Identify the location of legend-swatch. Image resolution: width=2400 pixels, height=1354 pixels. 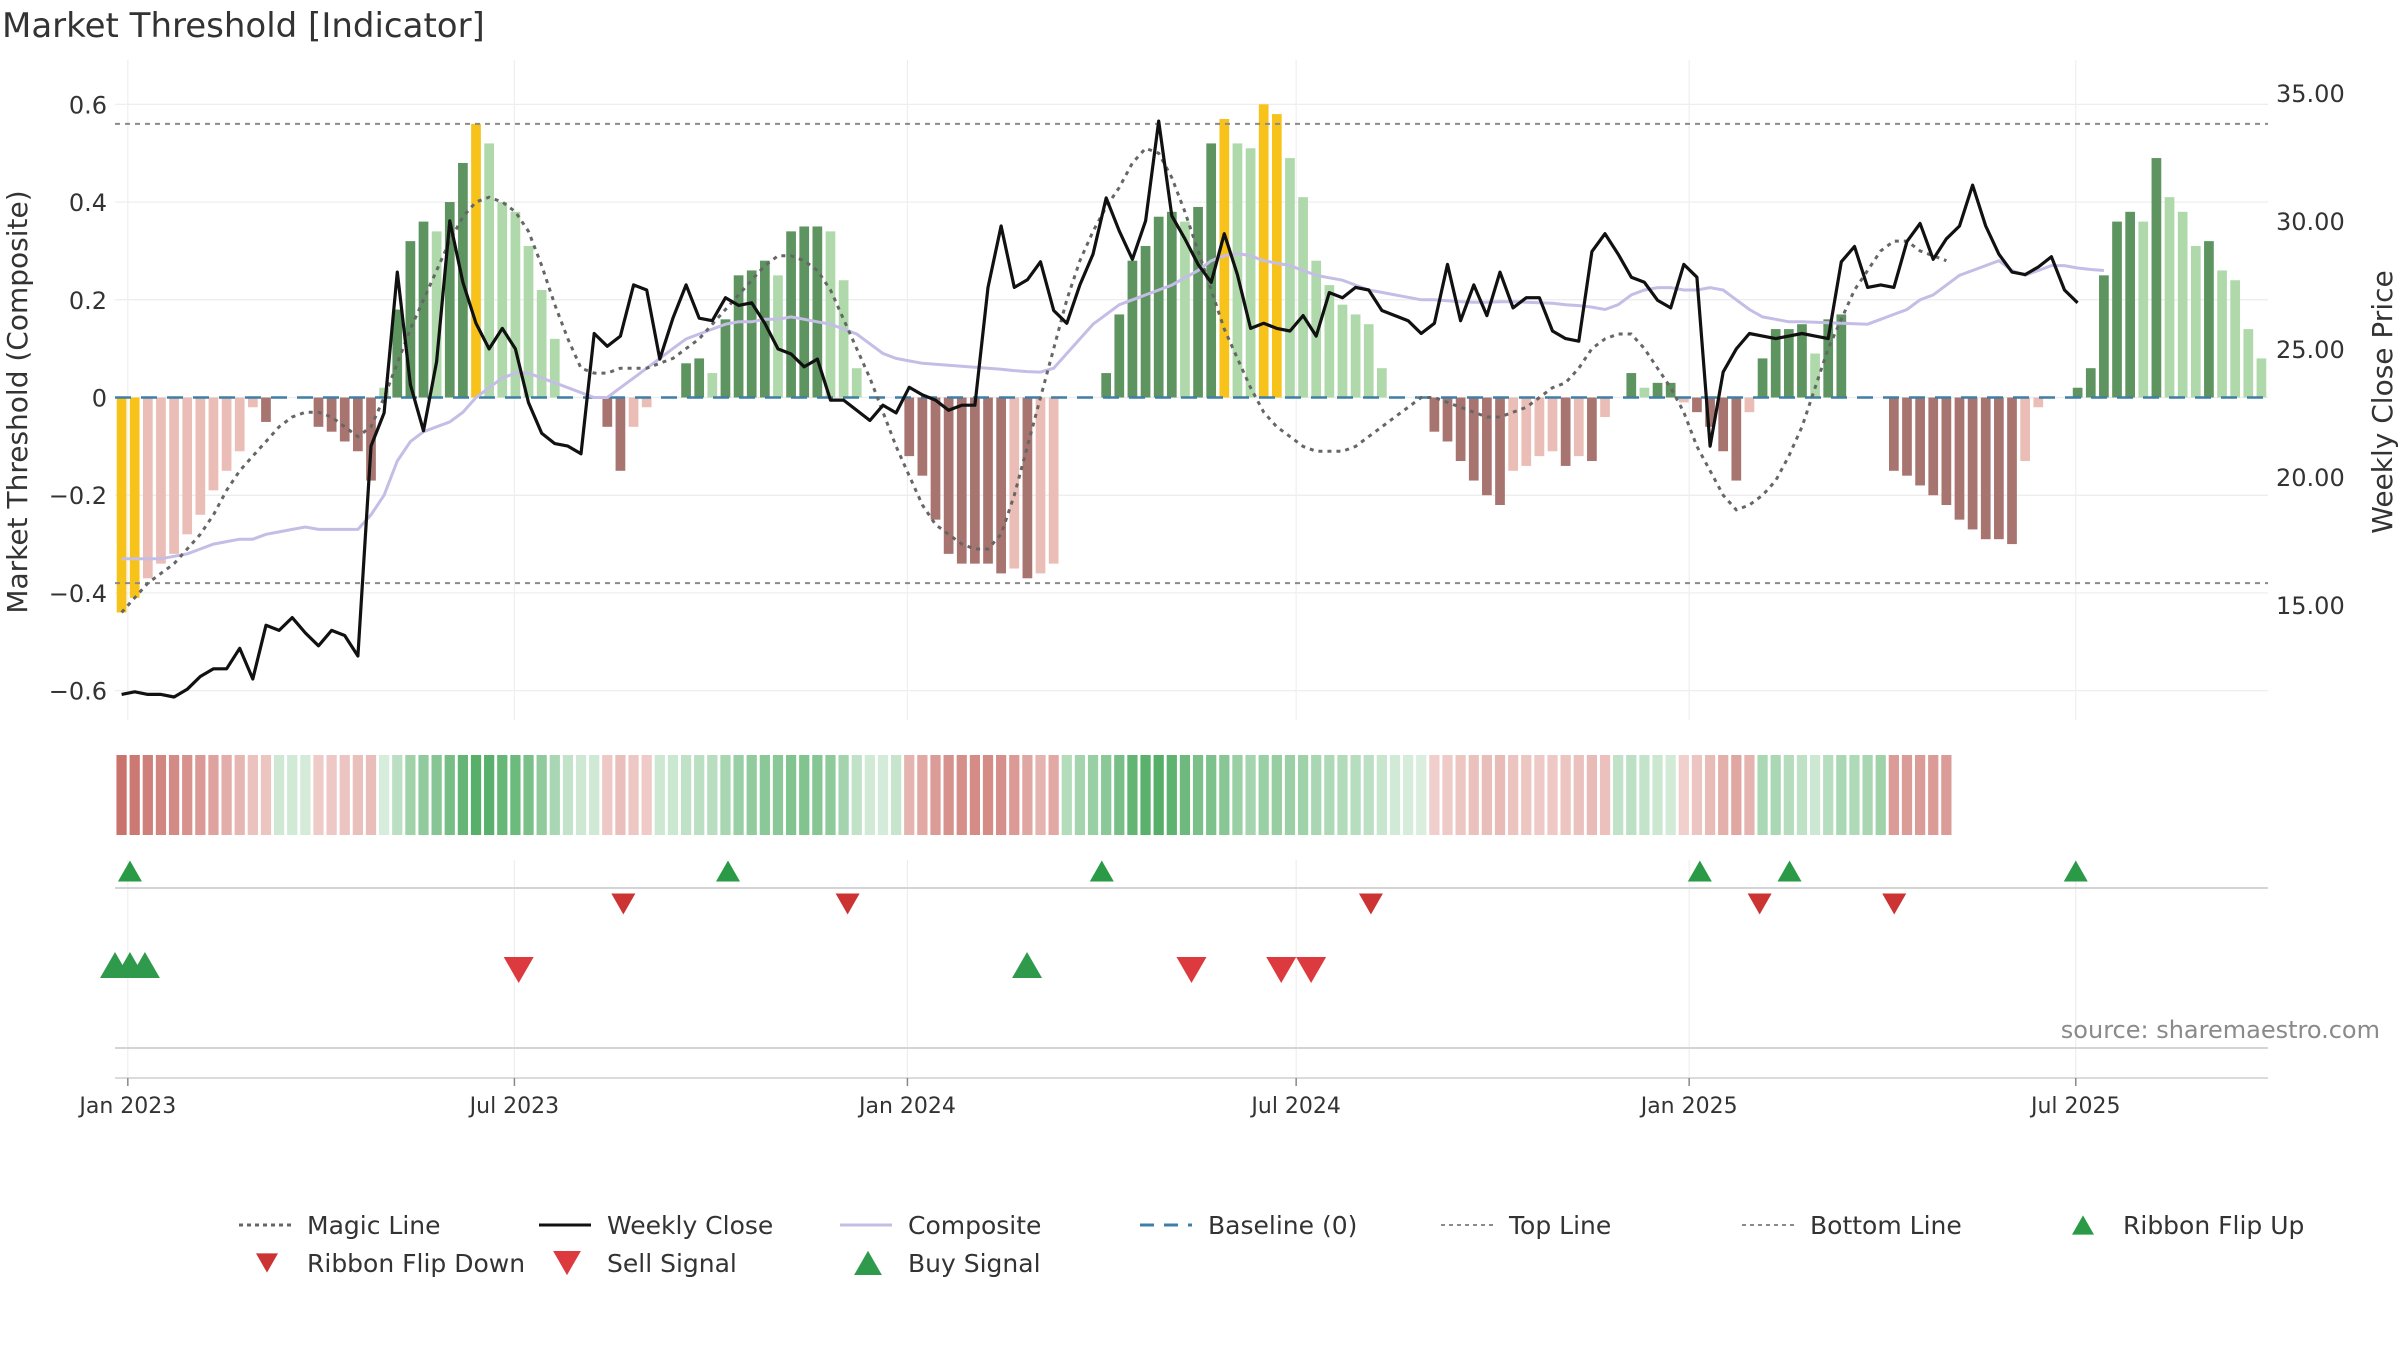
(868, 1263).